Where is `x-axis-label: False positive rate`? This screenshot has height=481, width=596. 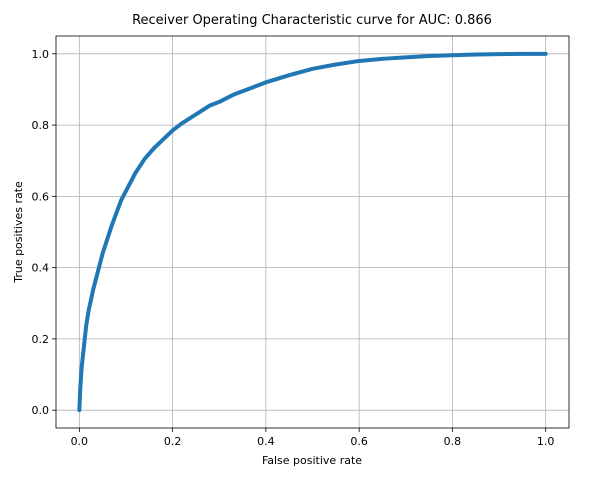 x-axis-label: False positive rate is located at coordinates (312, 460).